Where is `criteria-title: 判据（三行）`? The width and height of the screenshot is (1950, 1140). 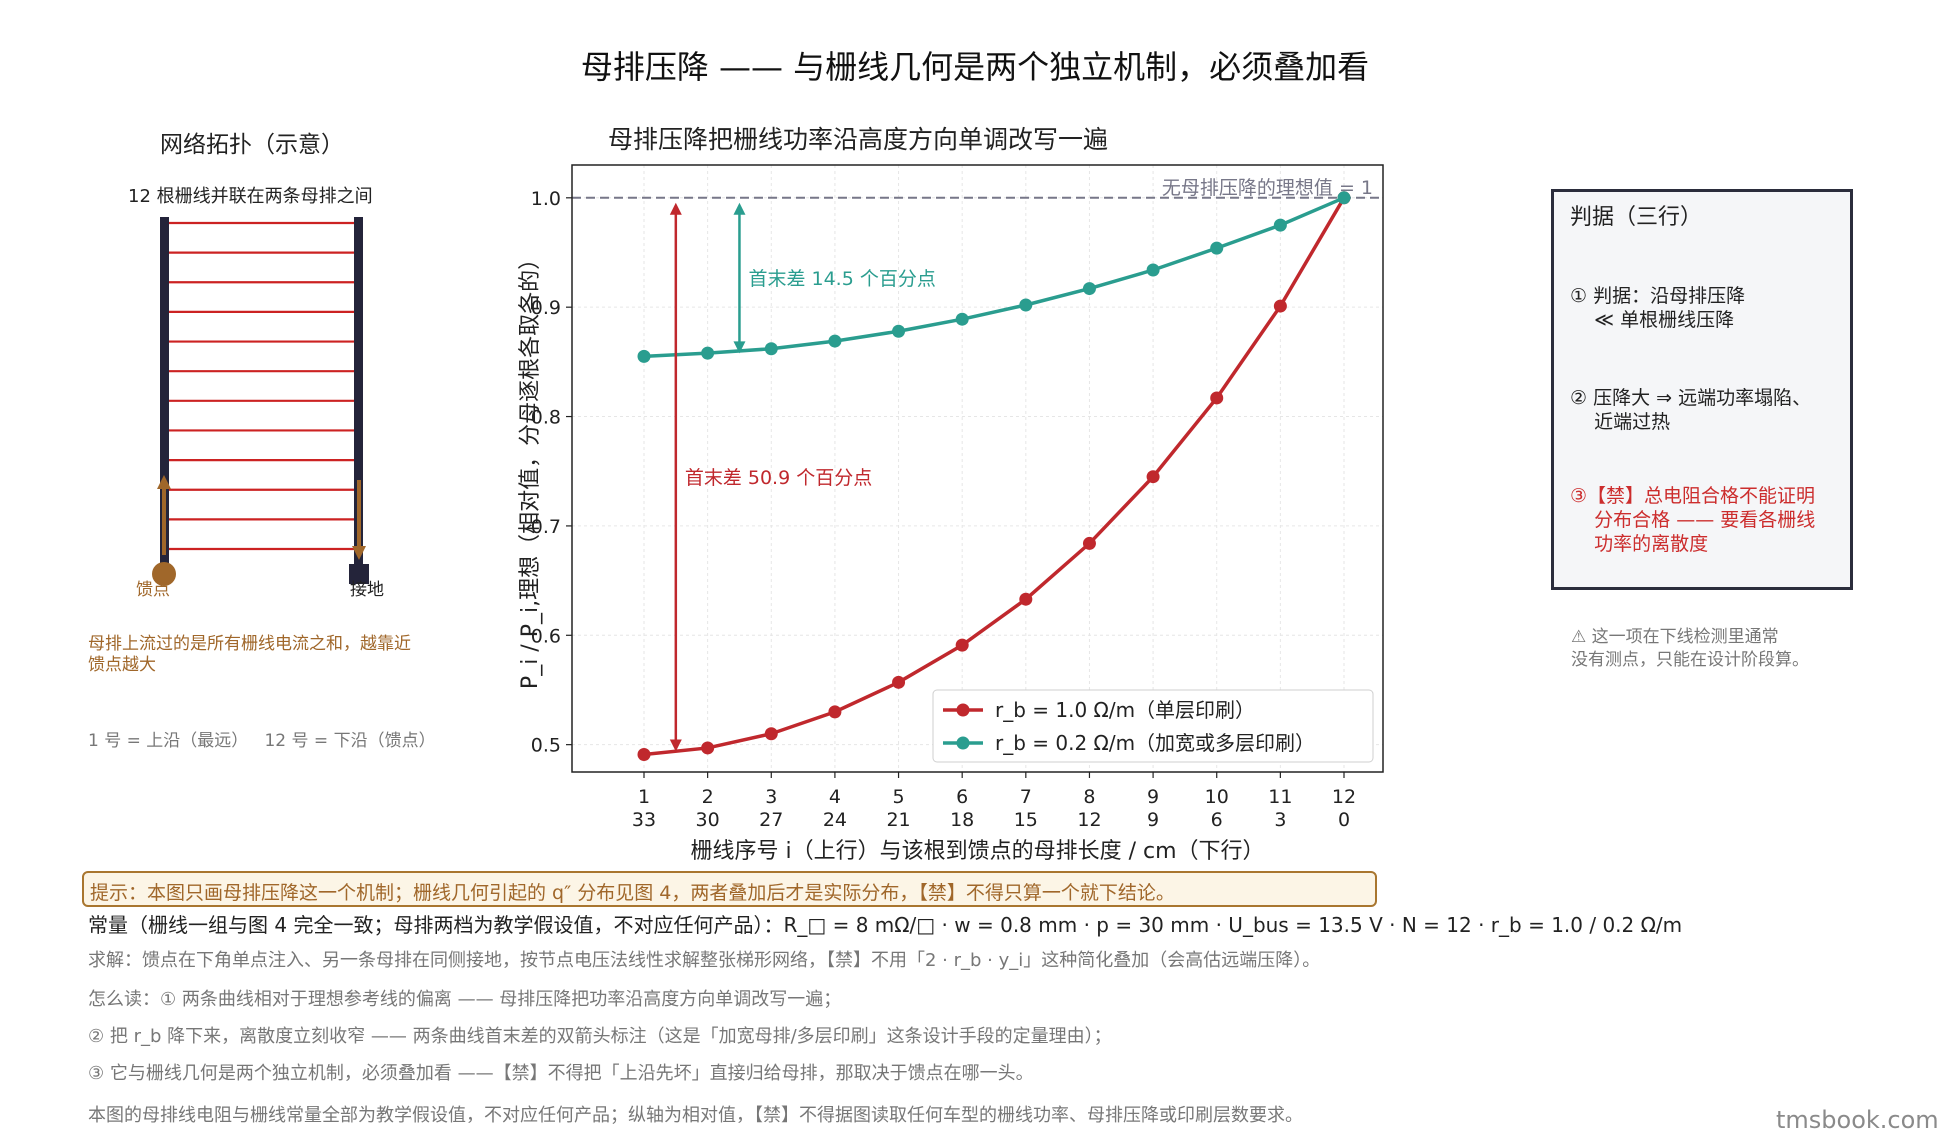 criteria-title: 判据（三行） is located at coordinates (1636, 217).